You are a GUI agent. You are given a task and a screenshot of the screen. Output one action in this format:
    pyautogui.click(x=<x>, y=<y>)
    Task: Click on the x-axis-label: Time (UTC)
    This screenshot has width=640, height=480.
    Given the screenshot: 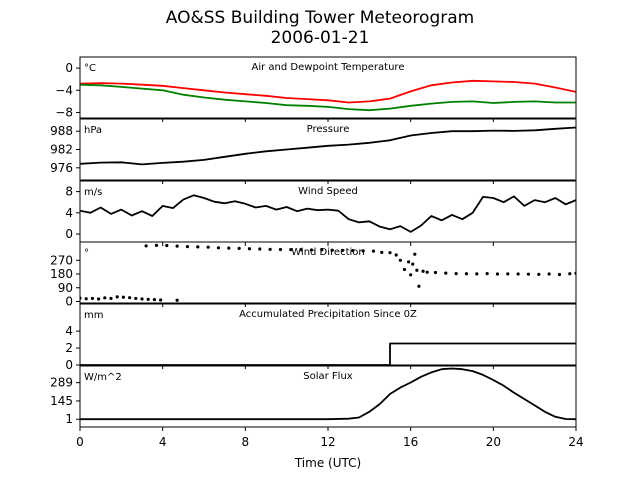 What is the action you would take?
    pyautogui.click(x=327, y=463)
    